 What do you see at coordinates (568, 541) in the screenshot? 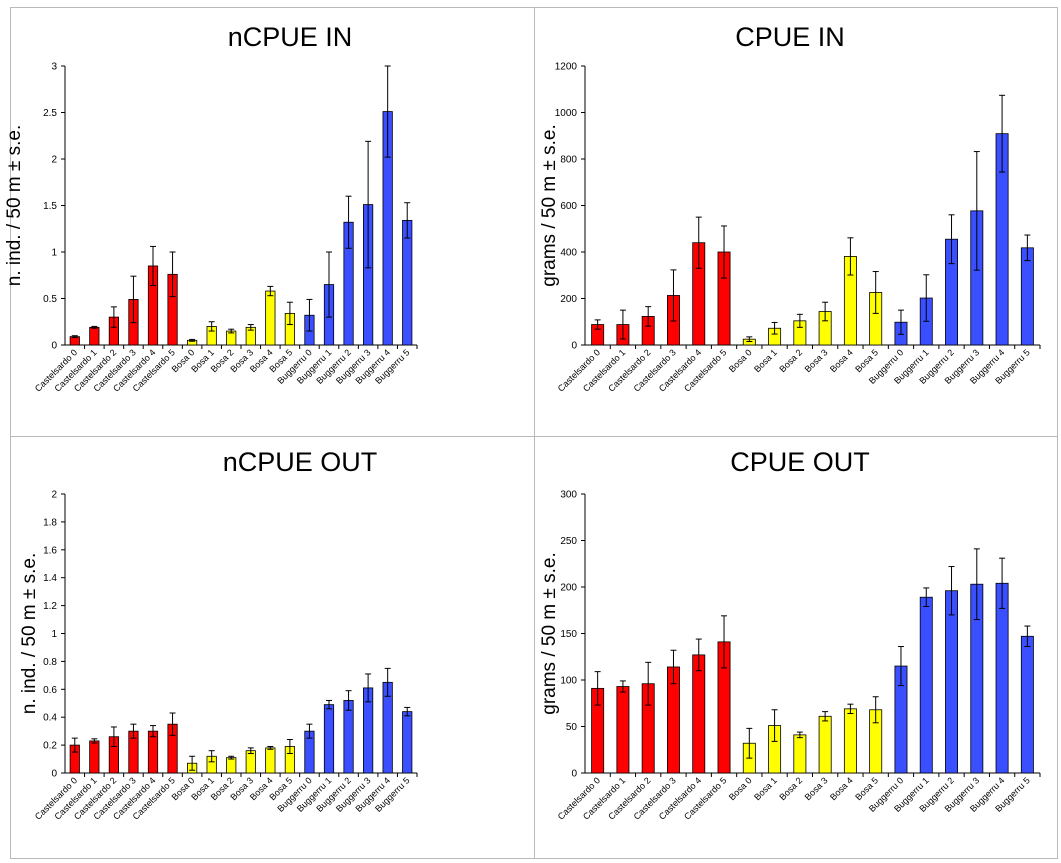
I see `y-tick-label: 250` at bounding box center [568, 541].